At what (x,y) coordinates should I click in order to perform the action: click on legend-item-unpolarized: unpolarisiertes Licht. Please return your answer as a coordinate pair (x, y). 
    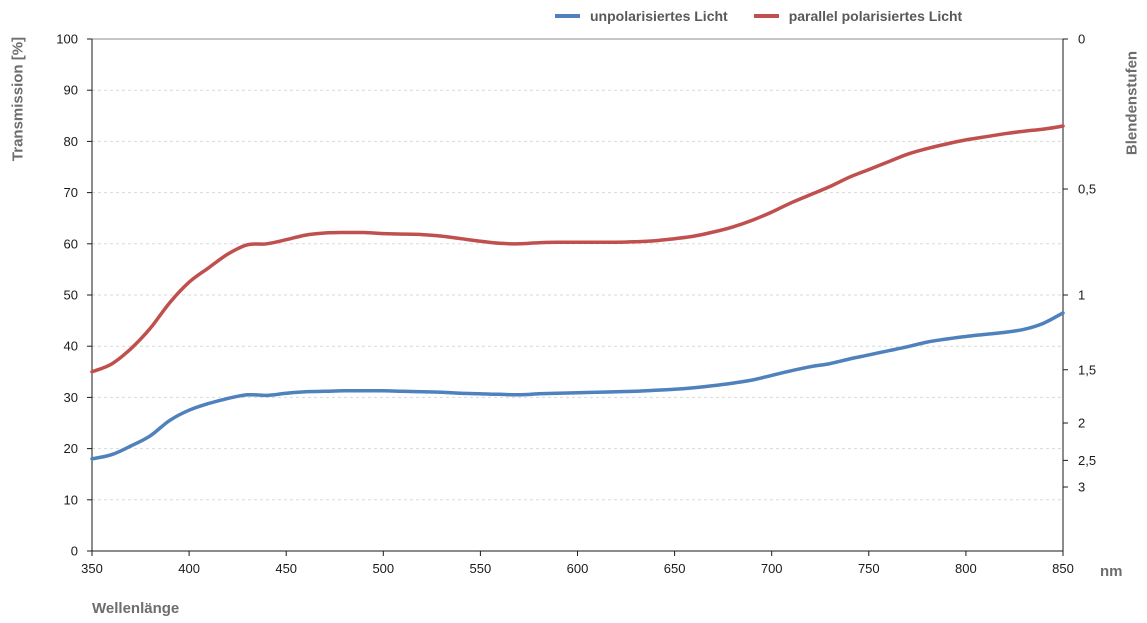
    Looking at the image, I should click on (641, 16).